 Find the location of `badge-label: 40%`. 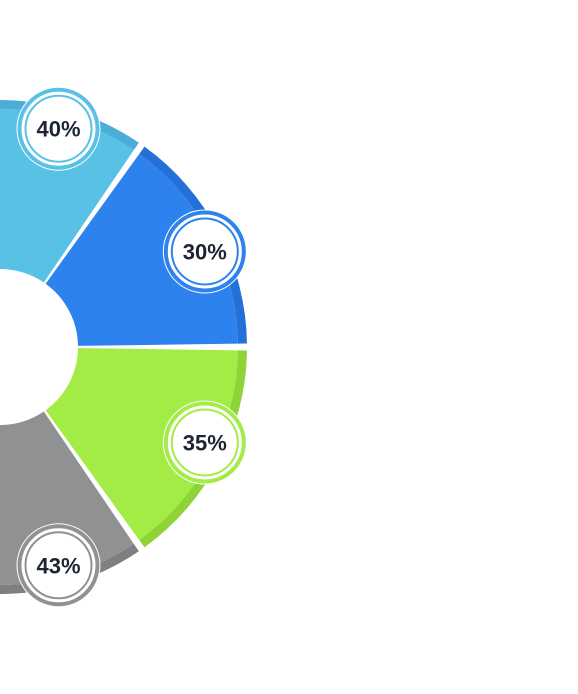

badge-label: 40% is located at coordinates (58, 129).